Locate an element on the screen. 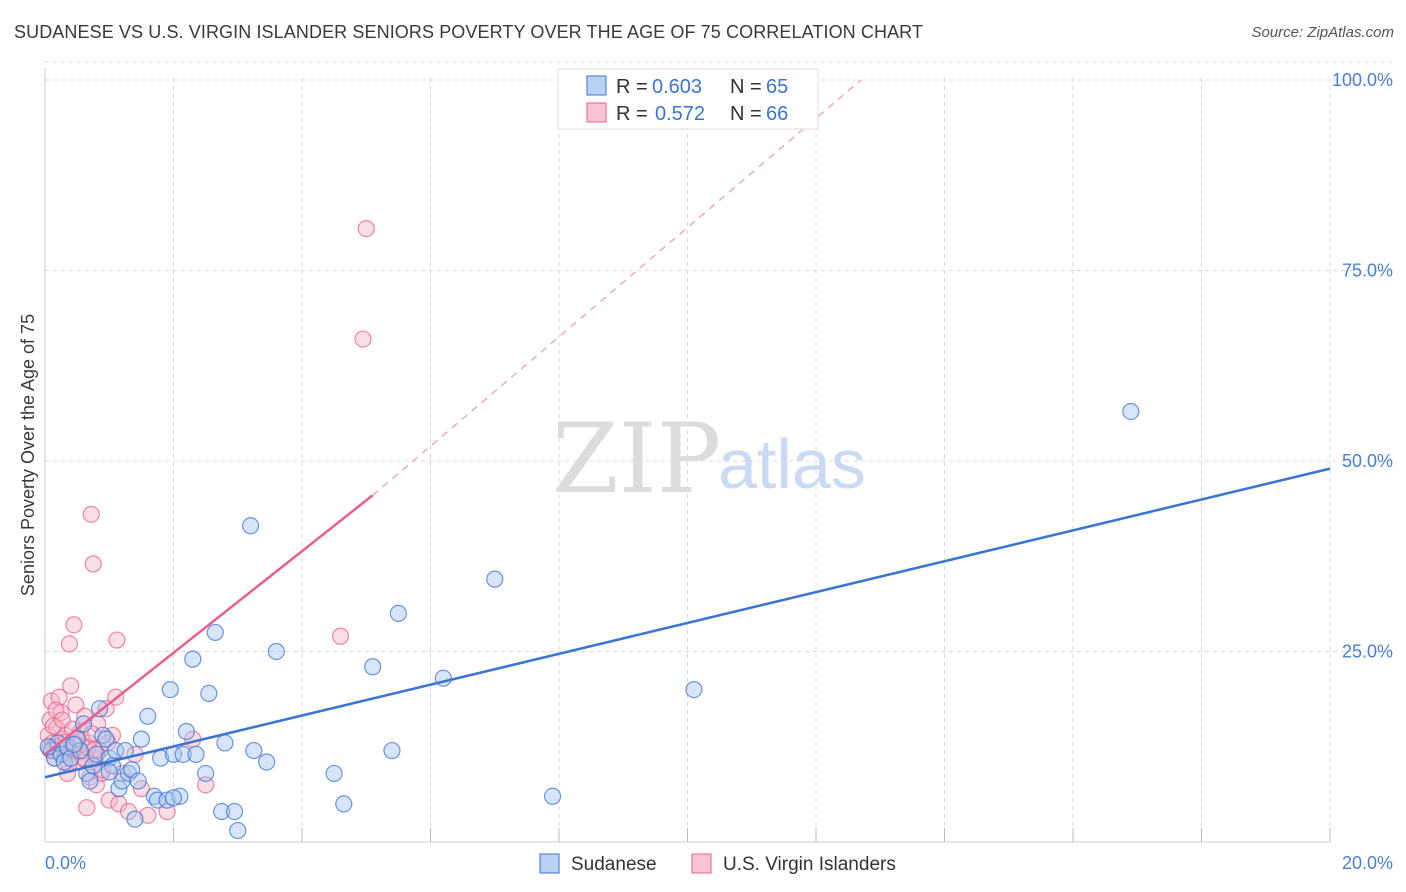  bottom-legend: Sudanese U.S. Virgin Islanders is located at coordinates (717, 864).